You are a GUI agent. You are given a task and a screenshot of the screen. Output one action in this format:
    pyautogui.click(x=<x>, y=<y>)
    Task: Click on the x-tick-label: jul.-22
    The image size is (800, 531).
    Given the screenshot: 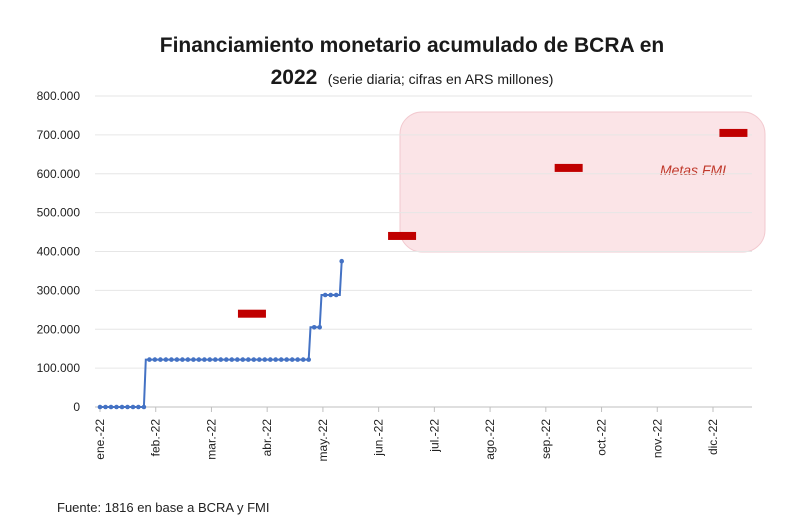 What is the action you would take?
    pyautogui.click(x=434, y=436)
    